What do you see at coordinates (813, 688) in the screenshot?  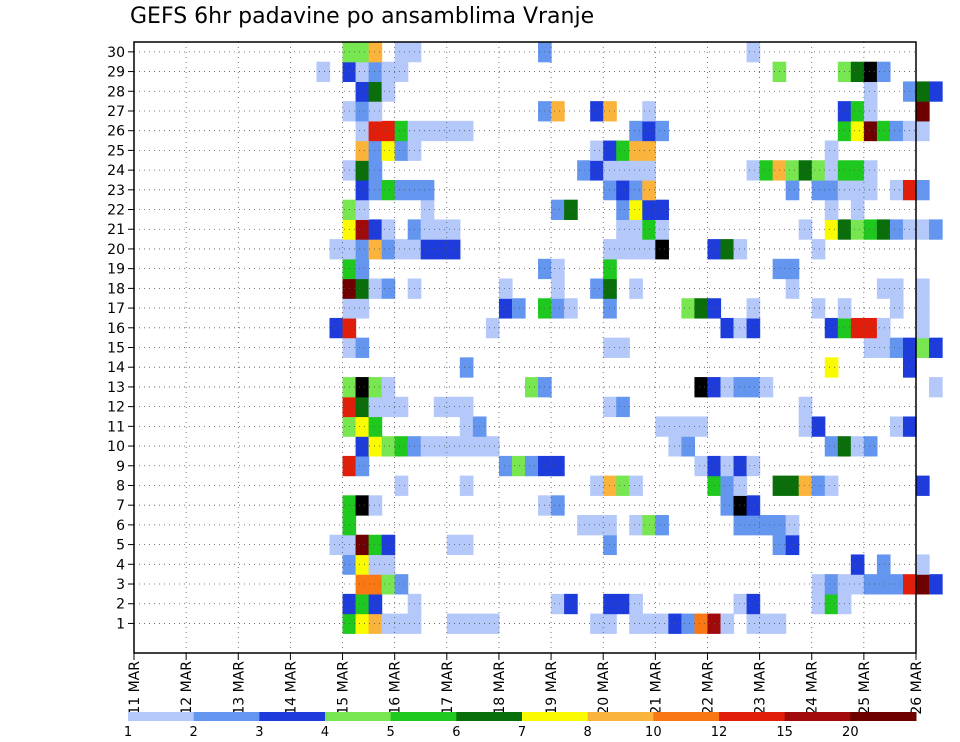 I see `x-tick-label: 24 MAR` at bounding box center [813, 688].